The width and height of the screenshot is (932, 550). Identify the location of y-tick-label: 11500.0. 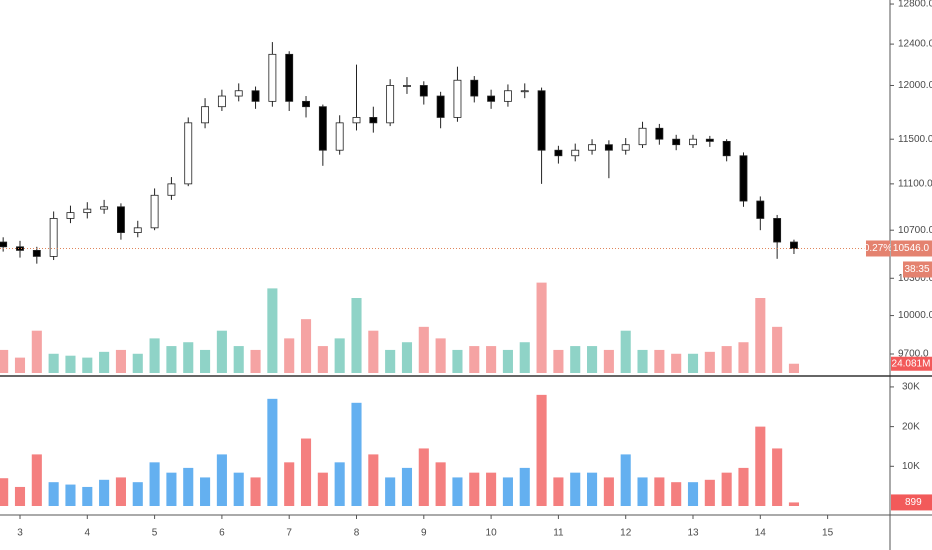
(915, 139).